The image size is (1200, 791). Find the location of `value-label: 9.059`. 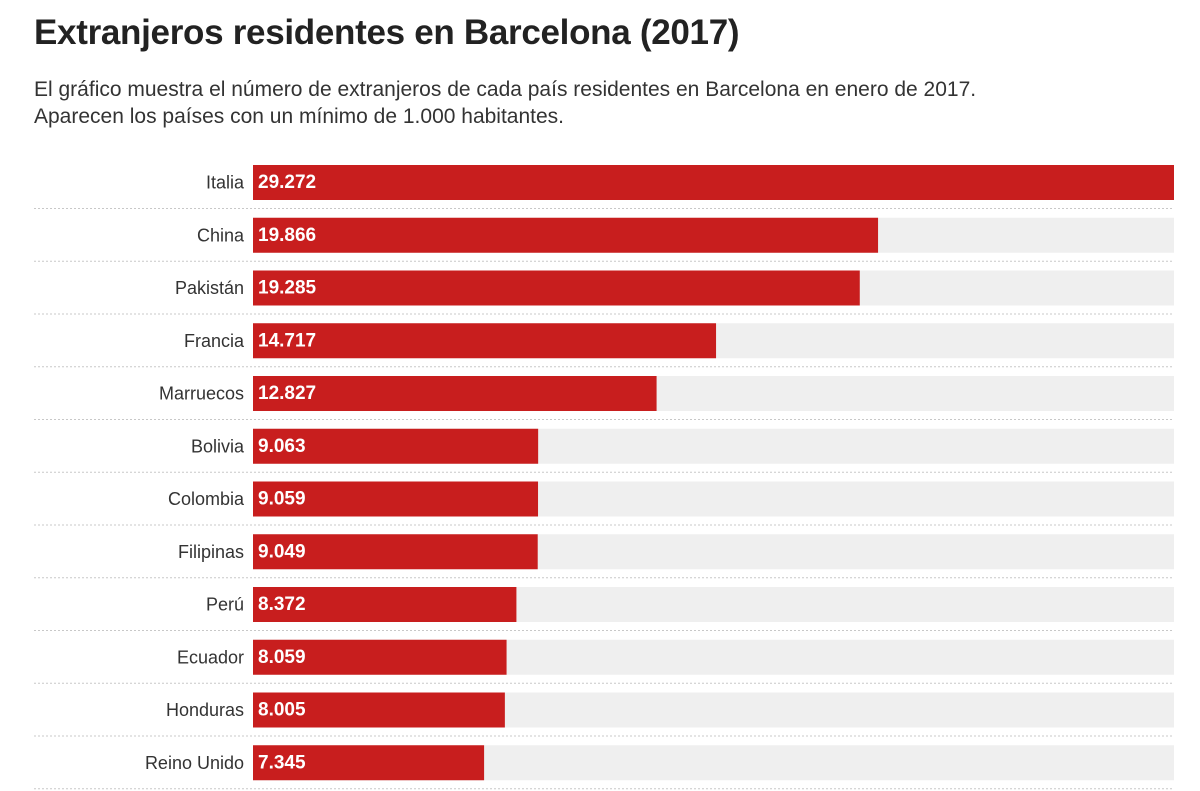

value-label: 9.059 is located at coordinates (282, 499).